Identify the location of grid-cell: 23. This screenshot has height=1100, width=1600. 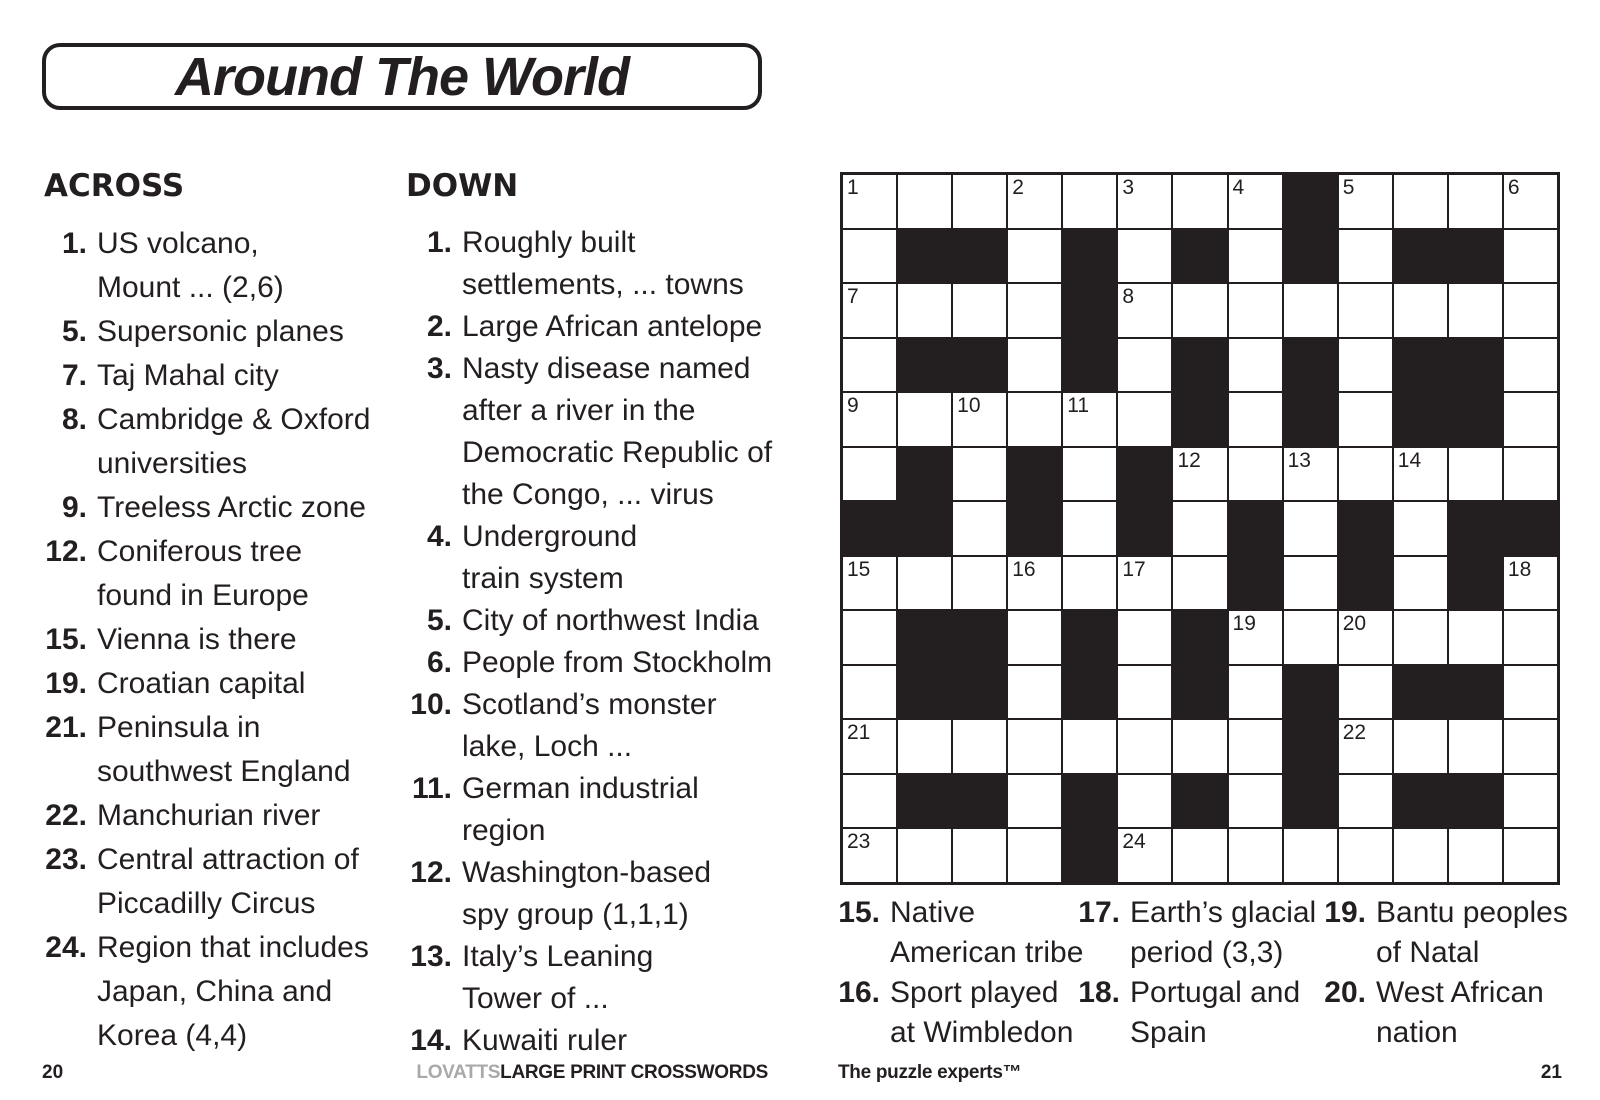
(870, 855).